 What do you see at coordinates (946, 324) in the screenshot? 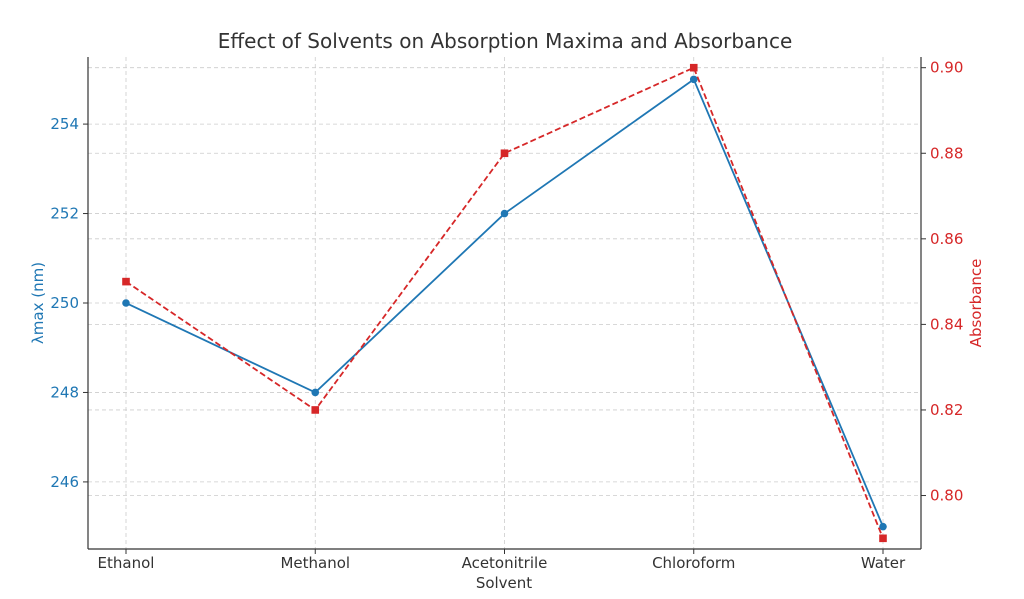
I see `right-tick-label: 0.84` at bounding box center [946, 324].